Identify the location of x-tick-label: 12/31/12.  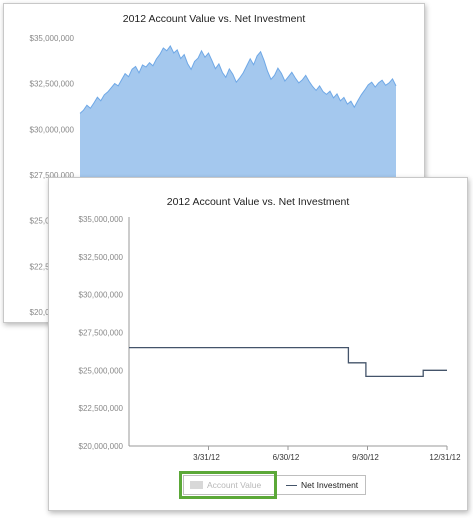
(445, 457).